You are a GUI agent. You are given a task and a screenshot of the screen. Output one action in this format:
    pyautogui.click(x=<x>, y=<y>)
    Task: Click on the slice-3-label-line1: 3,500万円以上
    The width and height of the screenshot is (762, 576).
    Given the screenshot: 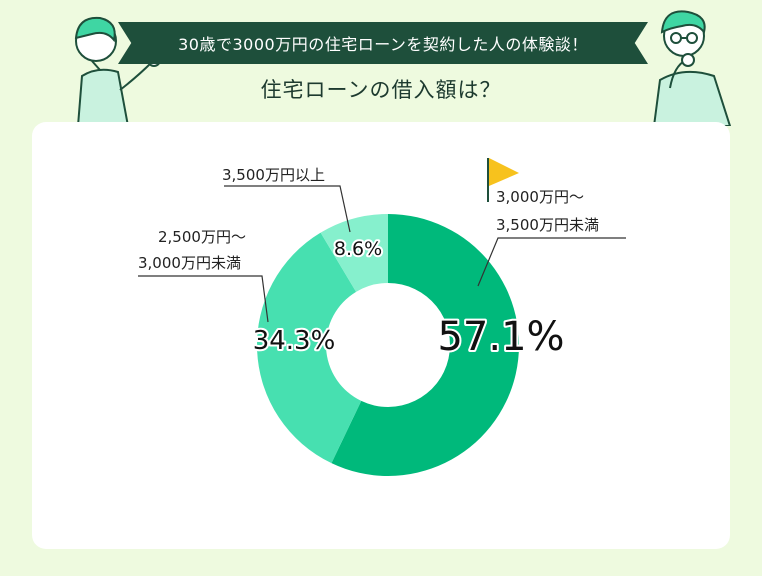 What is the action you would take?
    pyautogui.click(x=273, y=175)
    